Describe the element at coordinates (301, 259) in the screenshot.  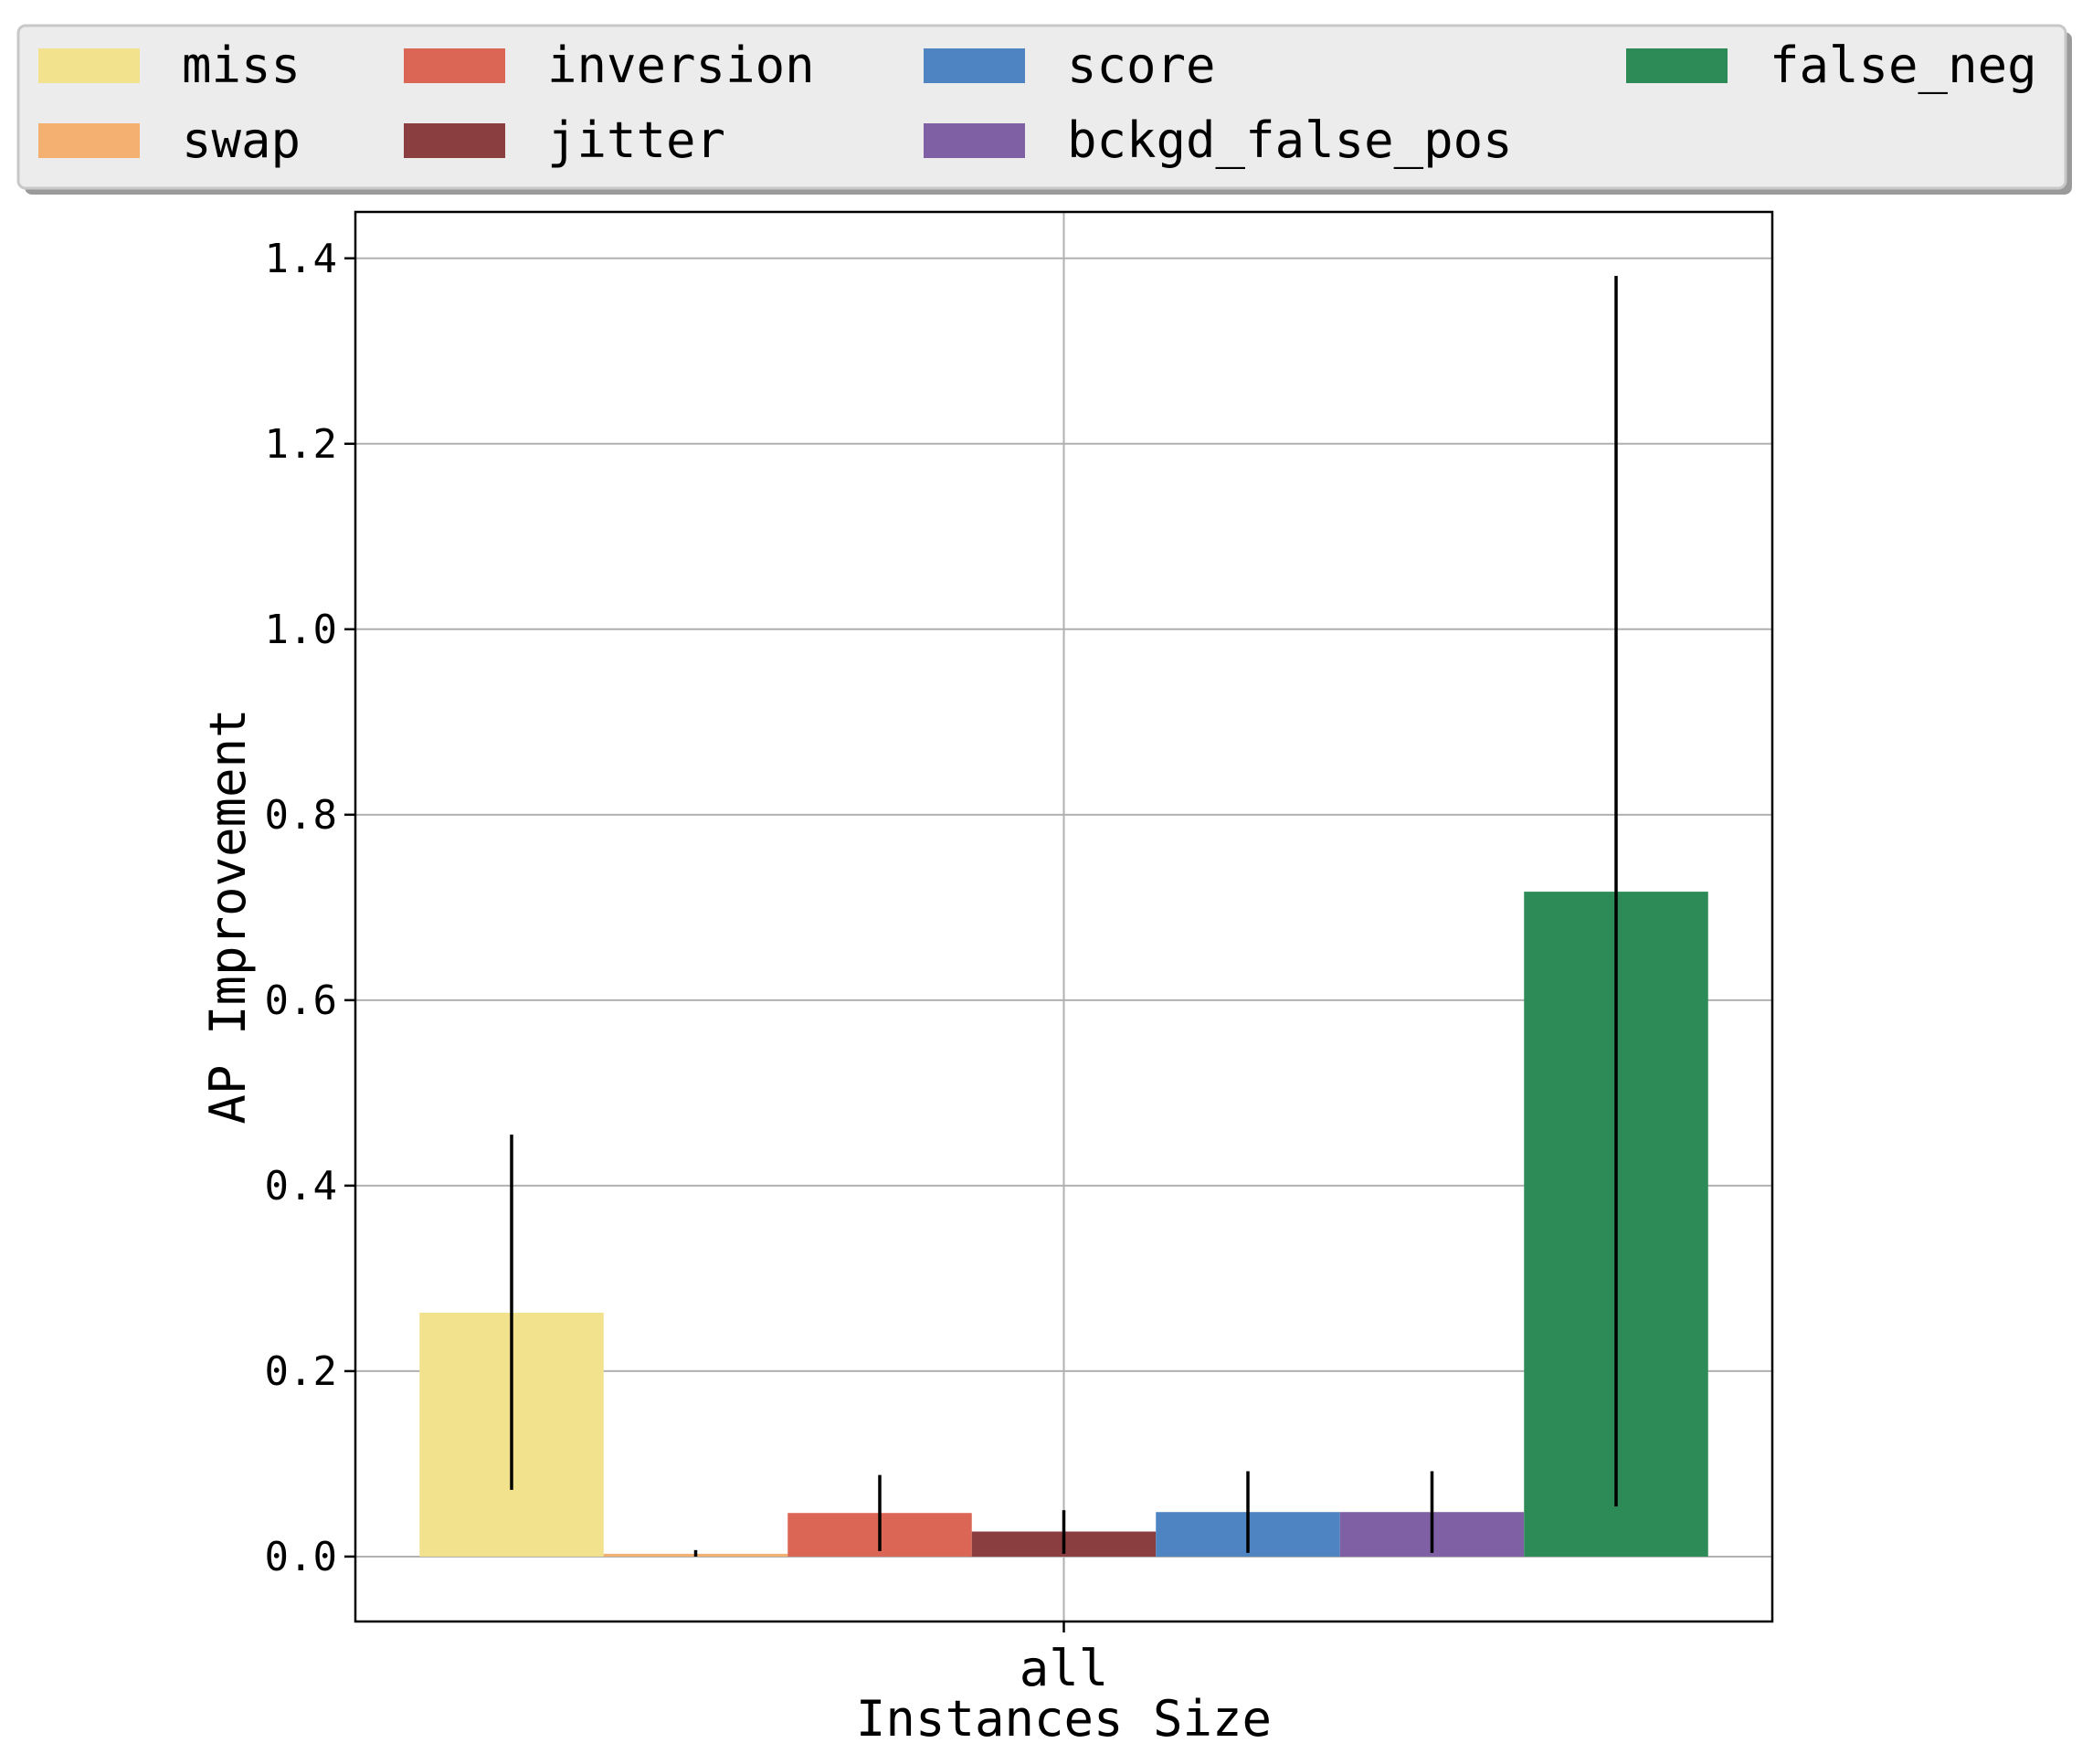
I see `y-tick-label: 1.4` at that location.